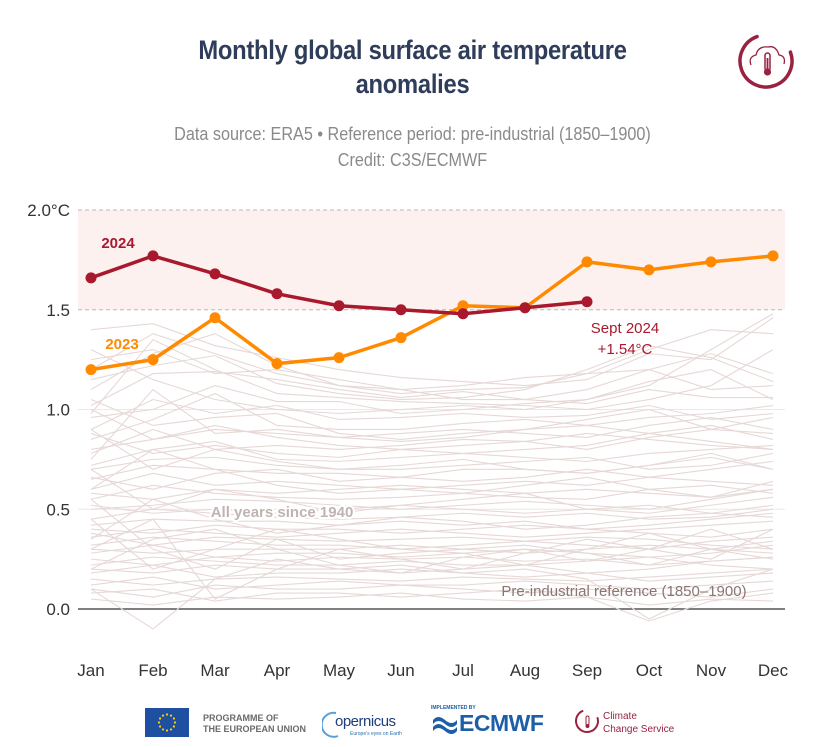  Describe the element at coordinates (339, 306) in the screenshot. I see `data-point-2024-may` at that location.